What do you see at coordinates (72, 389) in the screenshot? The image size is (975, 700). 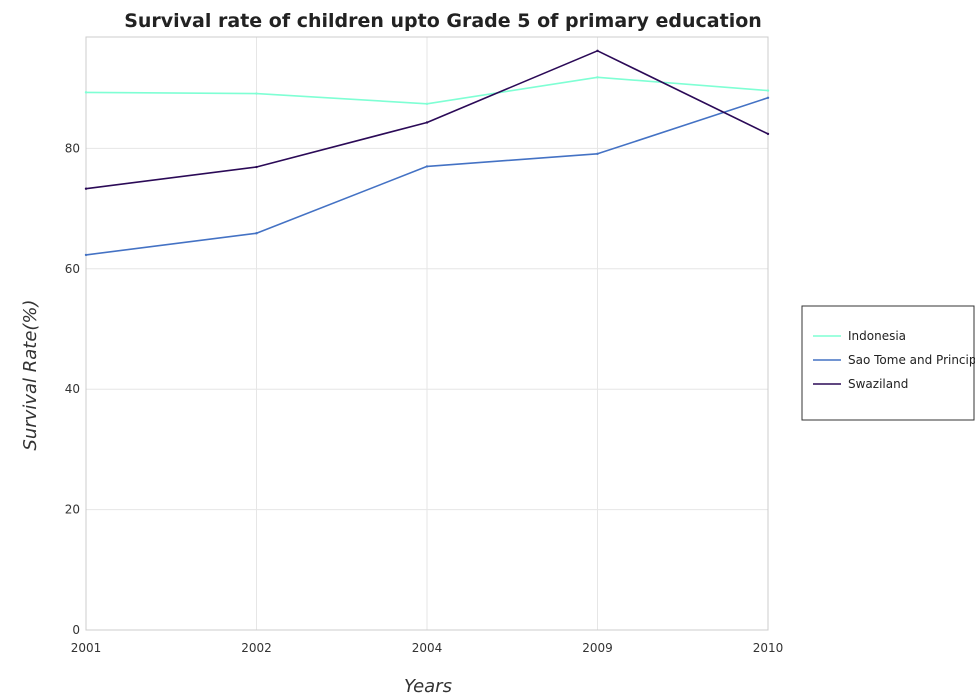 I see `y-tick-label: 40` at bounding box center [72, 389].